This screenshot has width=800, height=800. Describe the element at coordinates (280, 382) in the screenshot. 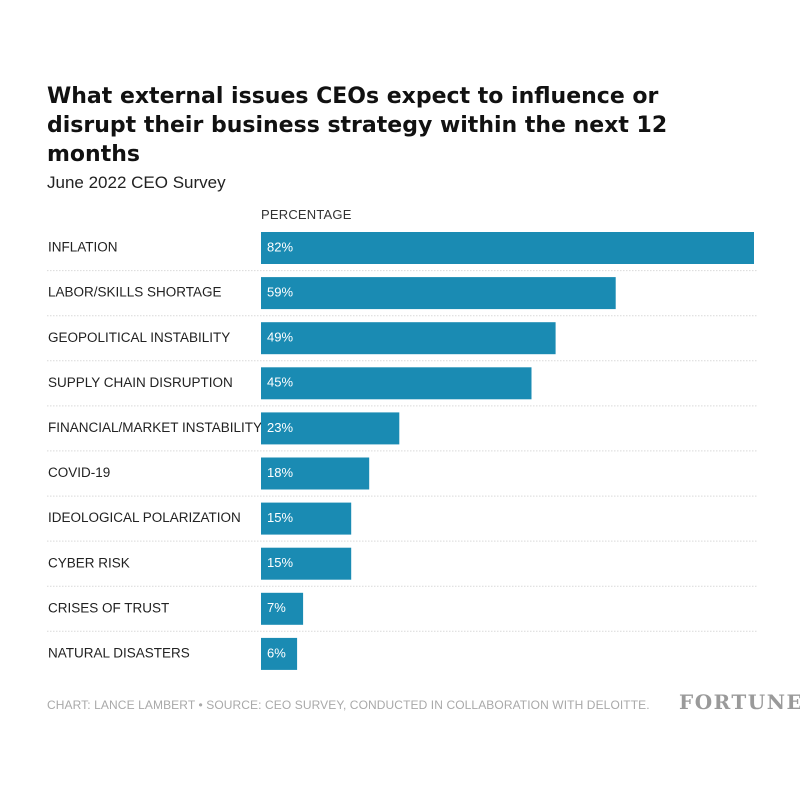

I see `bar-value-label: 45%` at that location.